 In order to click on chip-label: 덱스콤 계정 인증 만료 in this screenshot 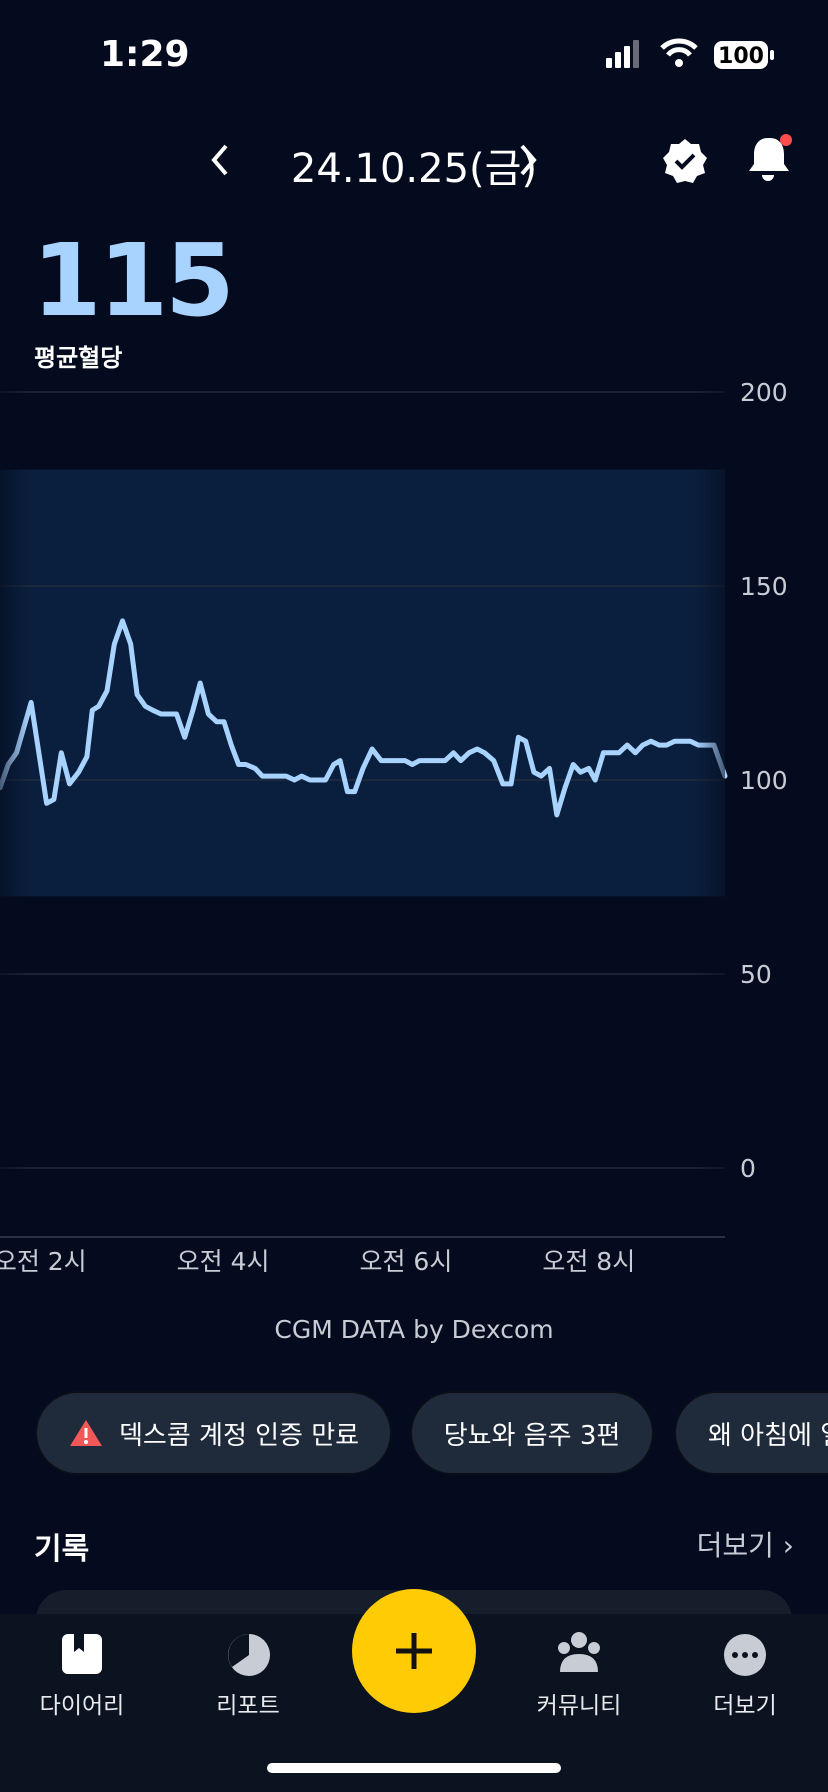, I will do `click(239, 1435)`.